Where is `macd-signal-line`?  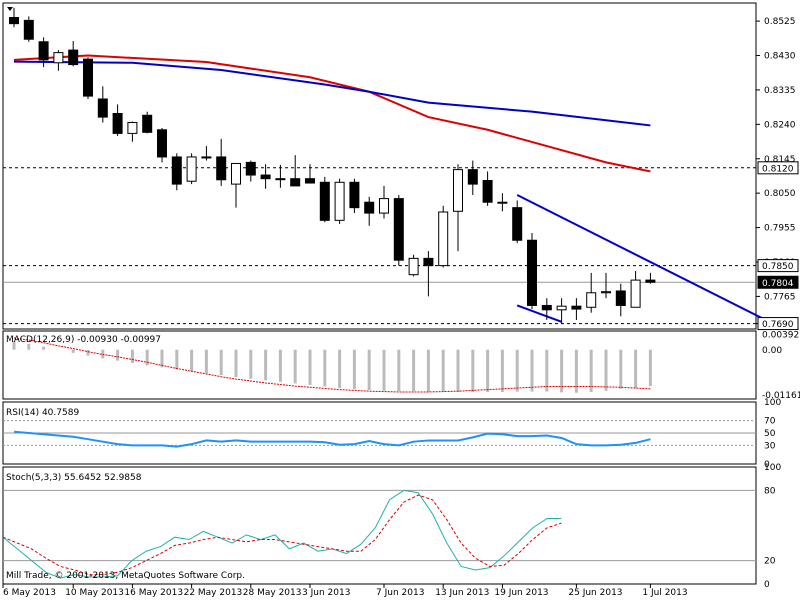
macd-signal-line is located at coordinates (332, 365).